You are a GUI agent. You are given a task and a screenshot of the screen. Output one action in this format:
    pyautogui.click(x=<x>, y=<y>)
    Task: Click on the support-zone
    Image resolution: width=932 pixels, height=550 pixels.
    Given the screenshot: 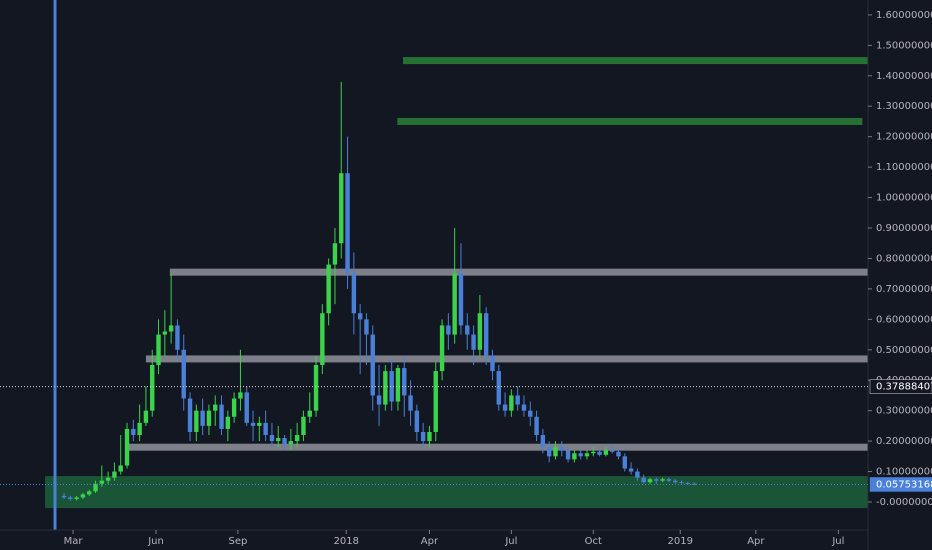 What is the action you would take?
    pyautogui.click(x=456, y=492)
    